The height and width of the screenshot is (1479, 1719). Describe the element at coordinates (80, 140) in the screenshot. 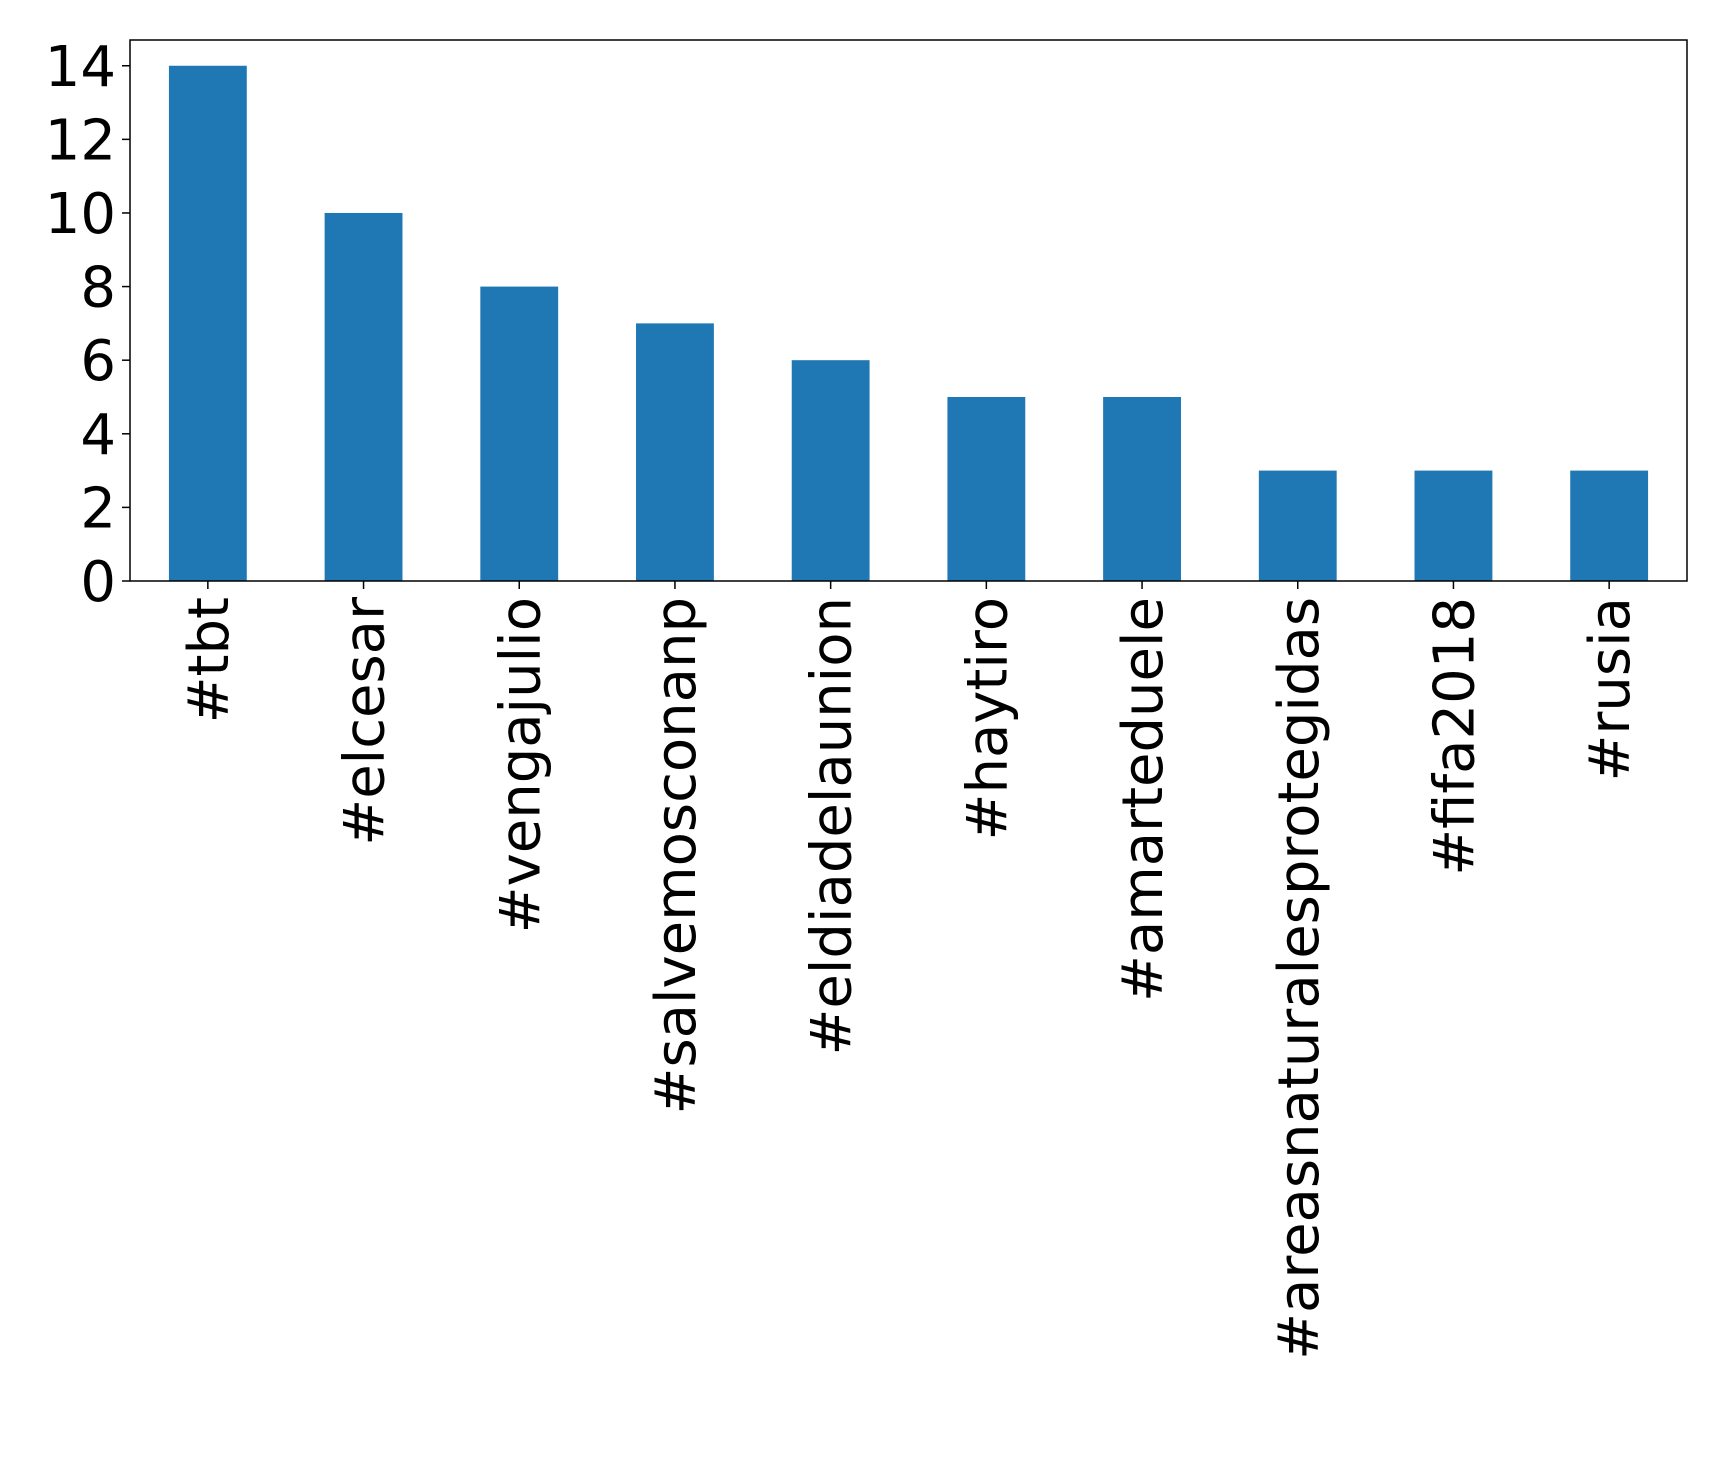

I see `y-tick-label: 12` at that location.